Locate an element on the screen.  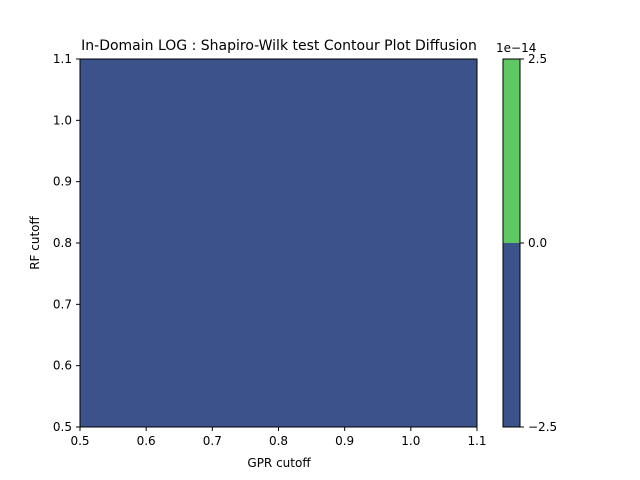
x-tick-label: 0.5 is located at coordinates (79, 441).